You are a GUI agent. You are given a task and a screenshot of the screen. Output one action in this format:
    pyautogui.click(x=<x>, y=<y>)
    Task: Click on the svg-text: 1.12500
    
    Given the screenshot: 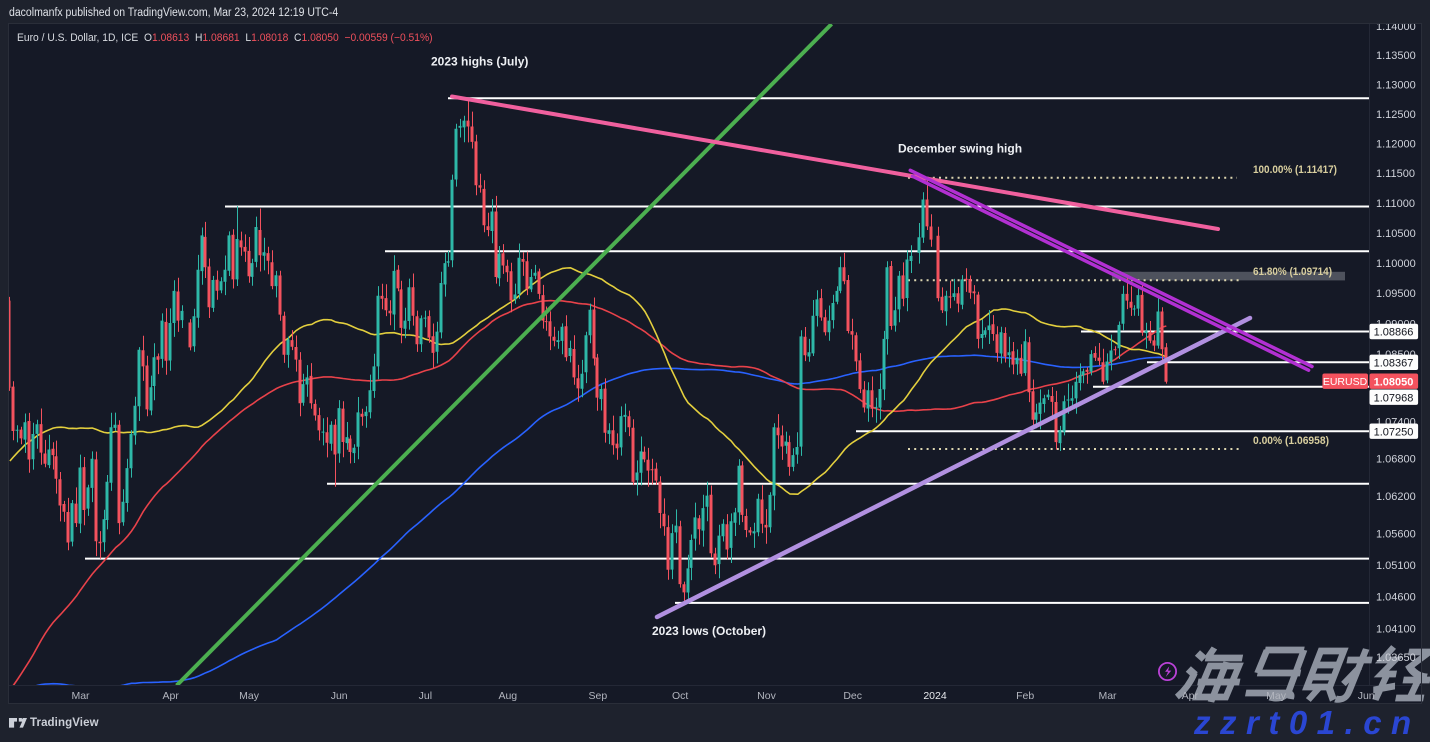 What is the action you would take?
    pyautogui.click(x=1396, y=115)
    